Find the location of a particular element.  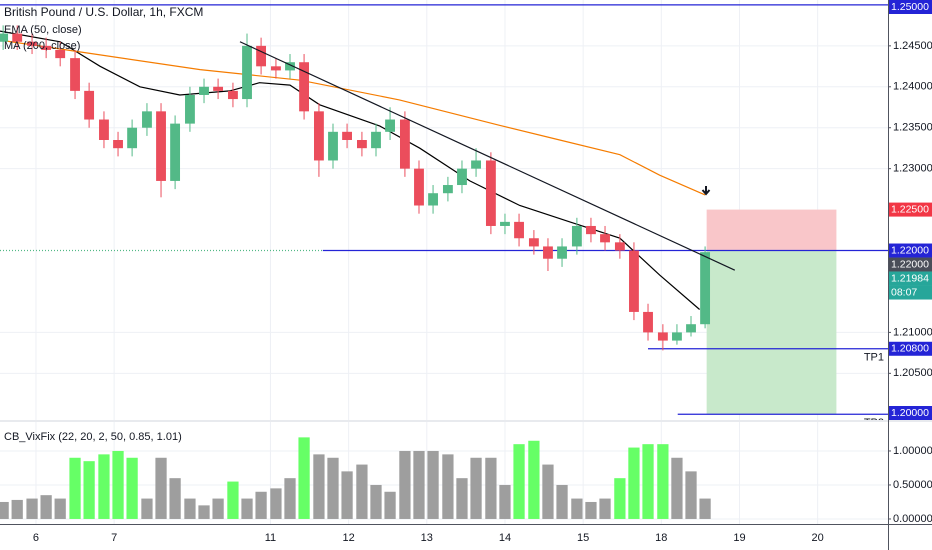

x-tick-label: 6 is located at coordinates (36, 538).